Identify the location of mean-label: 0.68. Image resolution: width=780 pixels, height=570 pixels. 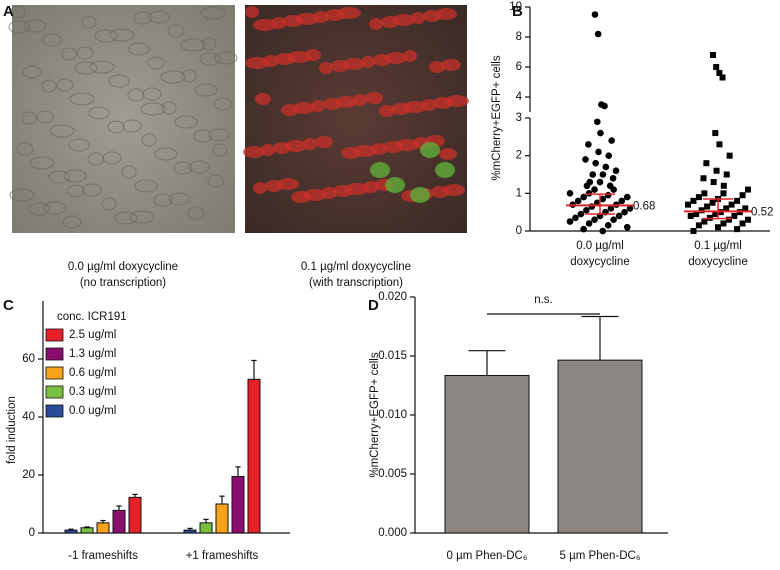
(644, 206).